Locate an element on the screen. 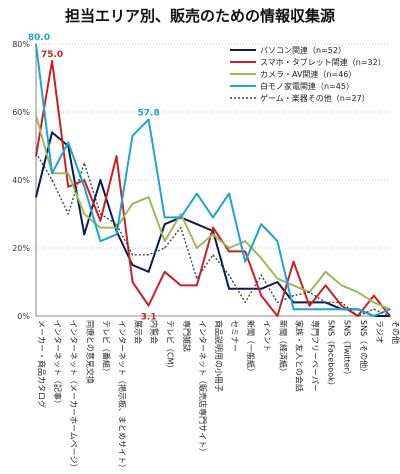 This screenshot has height=474, width=400. x-tick-label: インターネット（販売店専門サイト） is located at coordinates (203, 388).